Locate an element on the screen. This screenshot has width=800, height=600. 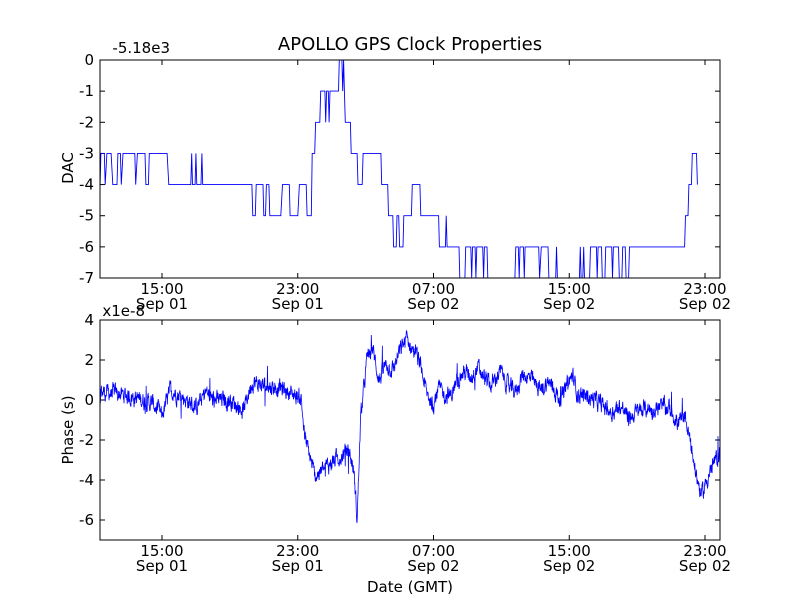
phase-xtick-time: 07:00 is located at coordinates (433, 551).